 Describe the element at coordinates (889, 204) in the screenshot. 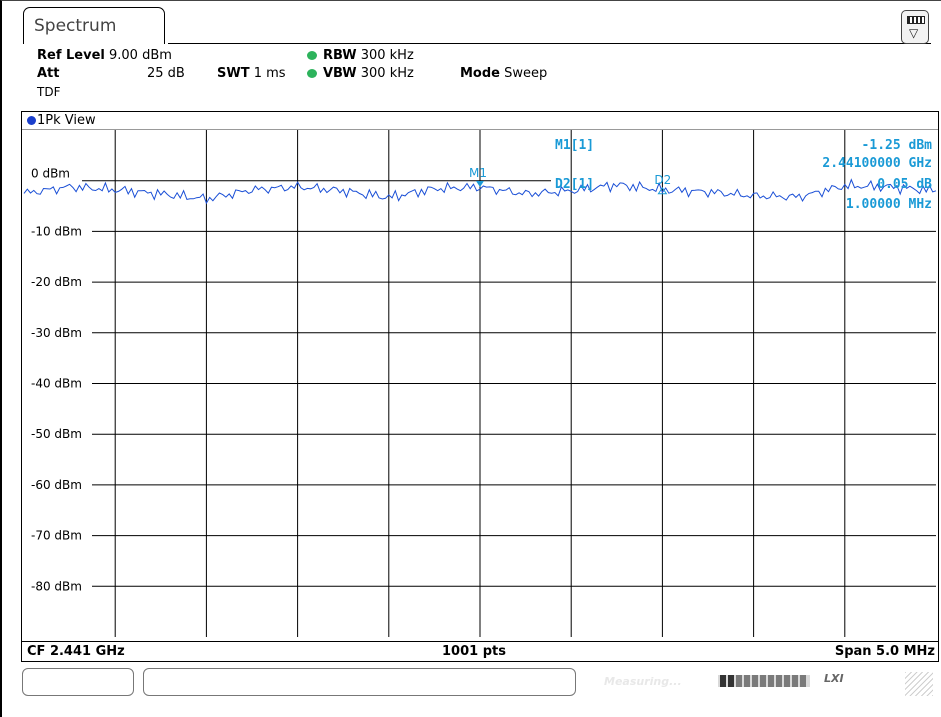

I see `d2-frequency: 1.00000 MHz` at that location.